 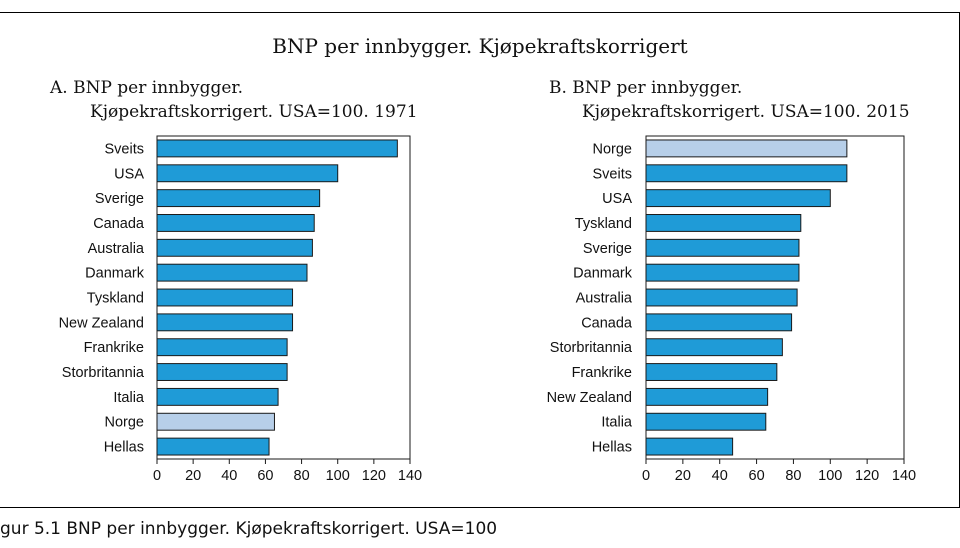 What do you see at coordinates (722, 247) in the screenshot?
I see `panel-b-bar-sverige` at bounding box center [722, 247].